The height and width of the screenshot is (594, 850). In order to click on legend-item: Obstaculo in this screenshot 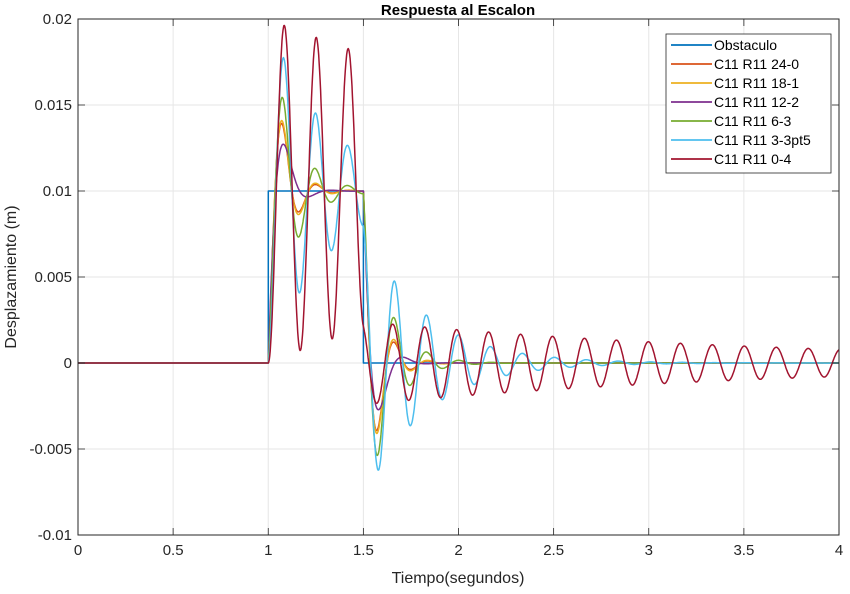, I will do `click(724, 45)`.